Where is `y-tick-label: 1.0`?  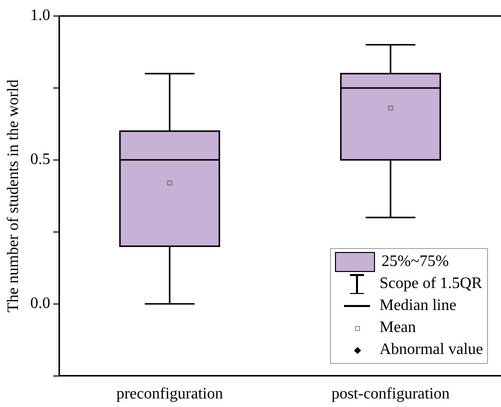
y-tick-label: 1.0 is located at coordinates (40, 15).